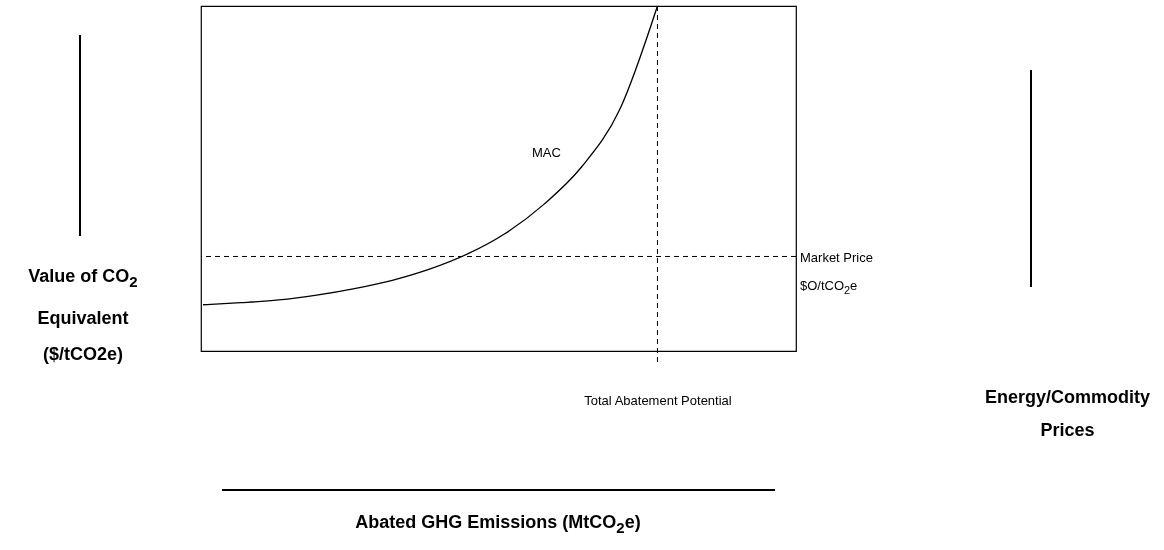  Describe the element at coordinates (83, 315) in the screenshot. I see `text: Value of CO$_{2}$ Equivalent ($/tCO2e)` at that location.